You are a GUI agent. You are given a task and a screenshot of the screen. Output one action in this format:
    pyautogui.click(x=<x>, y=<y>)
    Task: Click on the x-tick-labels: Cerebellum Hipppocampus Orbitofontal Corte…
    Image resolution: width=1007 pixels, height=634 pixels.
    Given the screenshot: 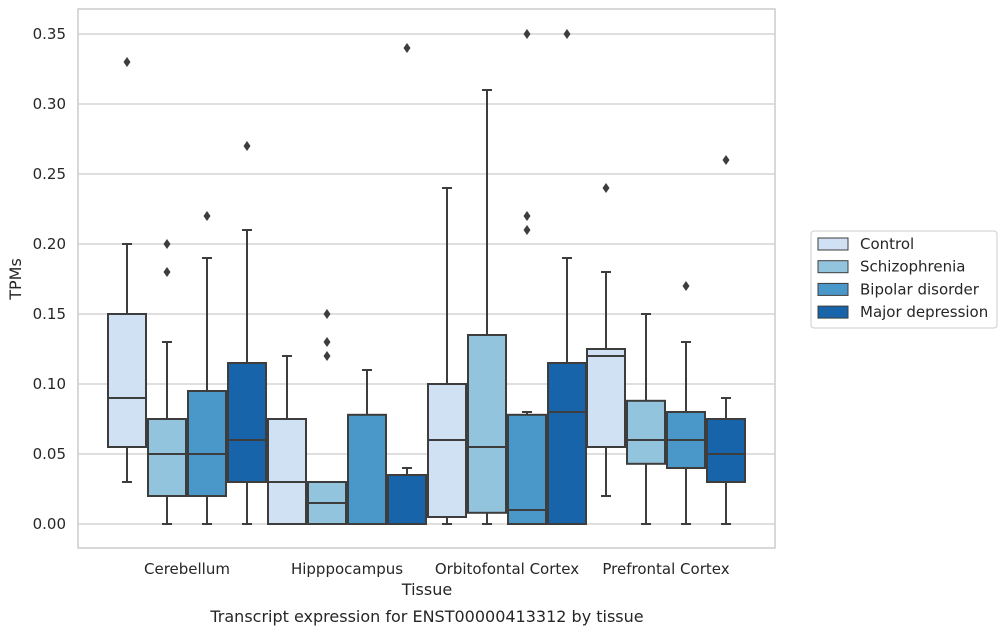 What is the action you would take?
    pyautogui.click(x=437, y=569)
    